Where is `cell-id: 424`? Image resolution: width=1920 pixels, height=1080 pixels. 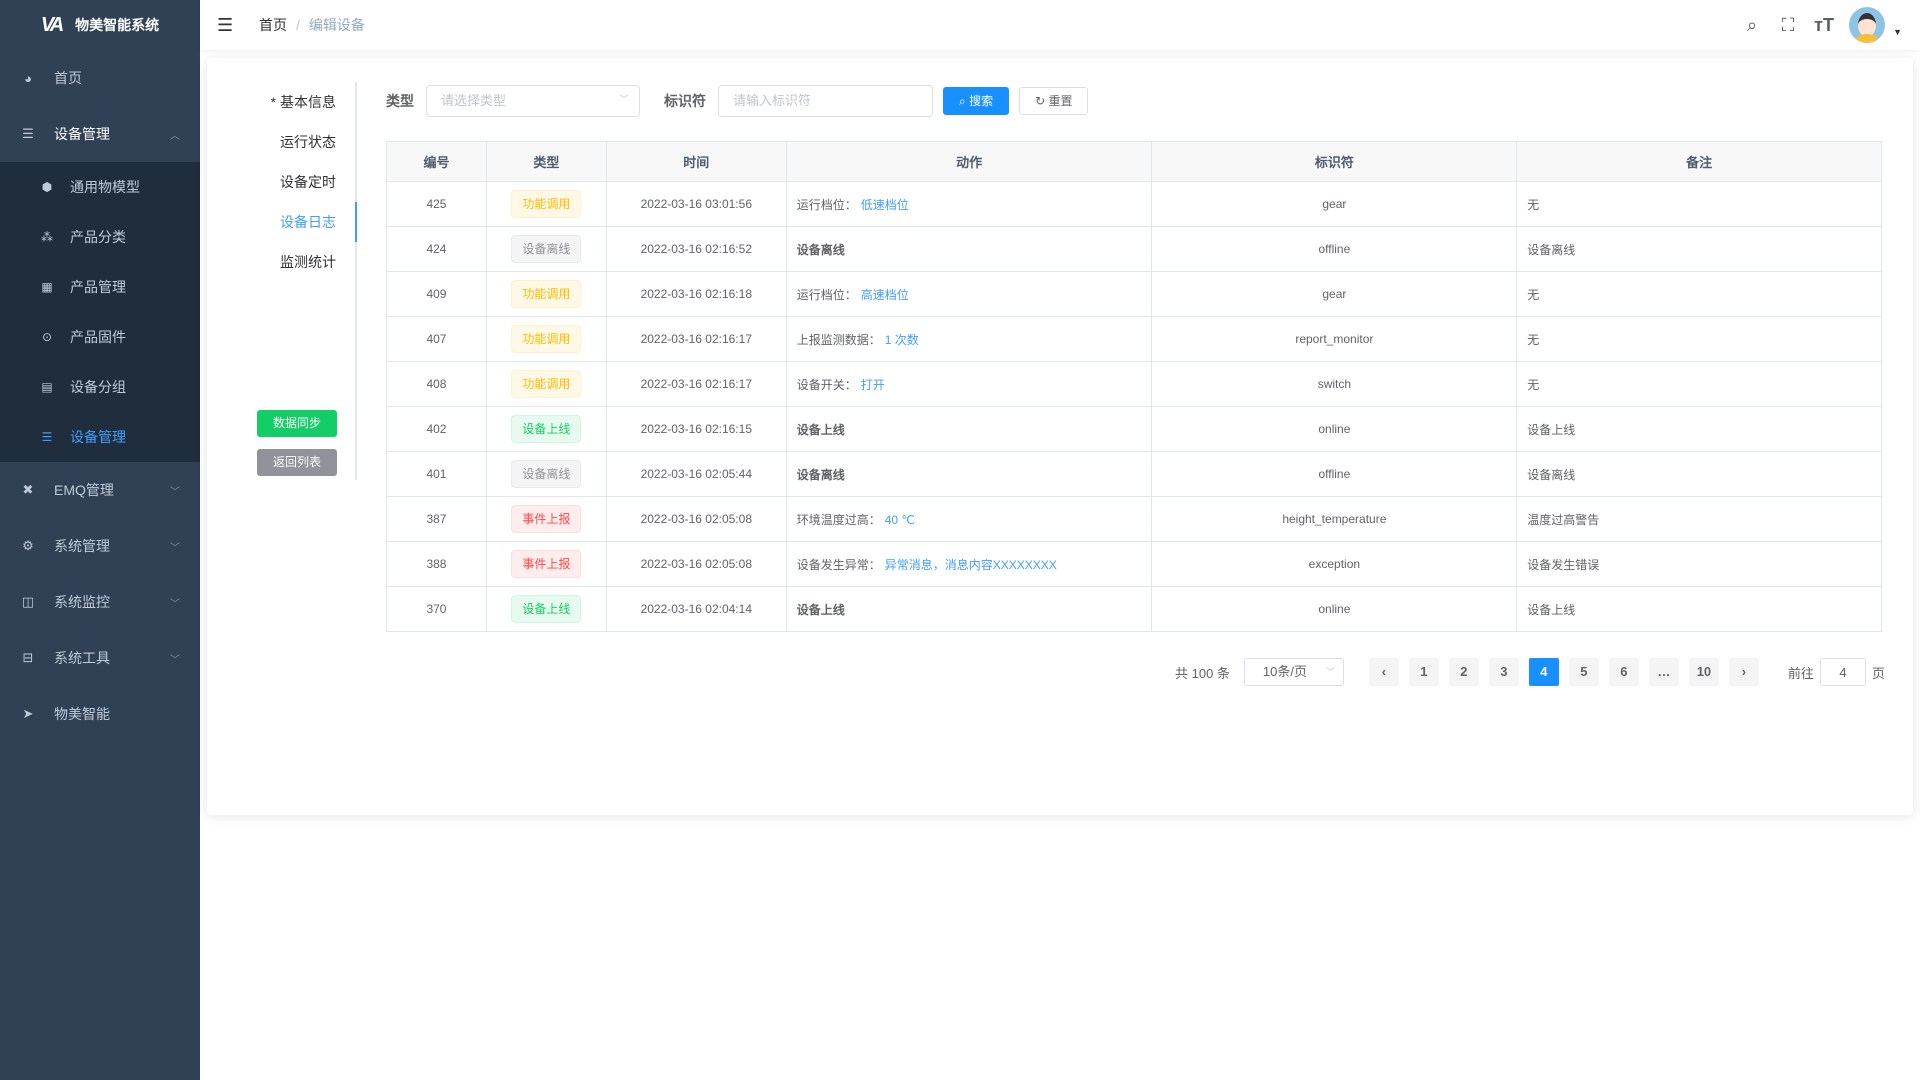 cell-id: 424 is located at coordinates (436, 249).